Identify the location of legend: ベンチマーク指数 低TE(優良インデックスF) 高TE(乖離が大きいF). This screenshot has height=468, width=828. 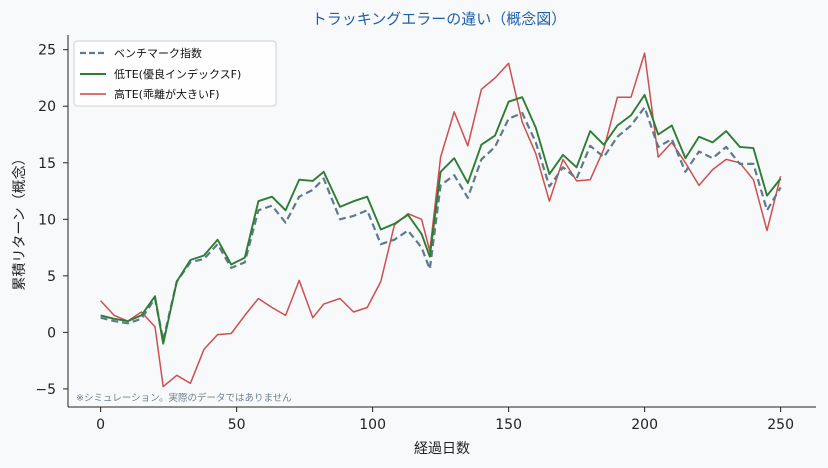
(175, 73).